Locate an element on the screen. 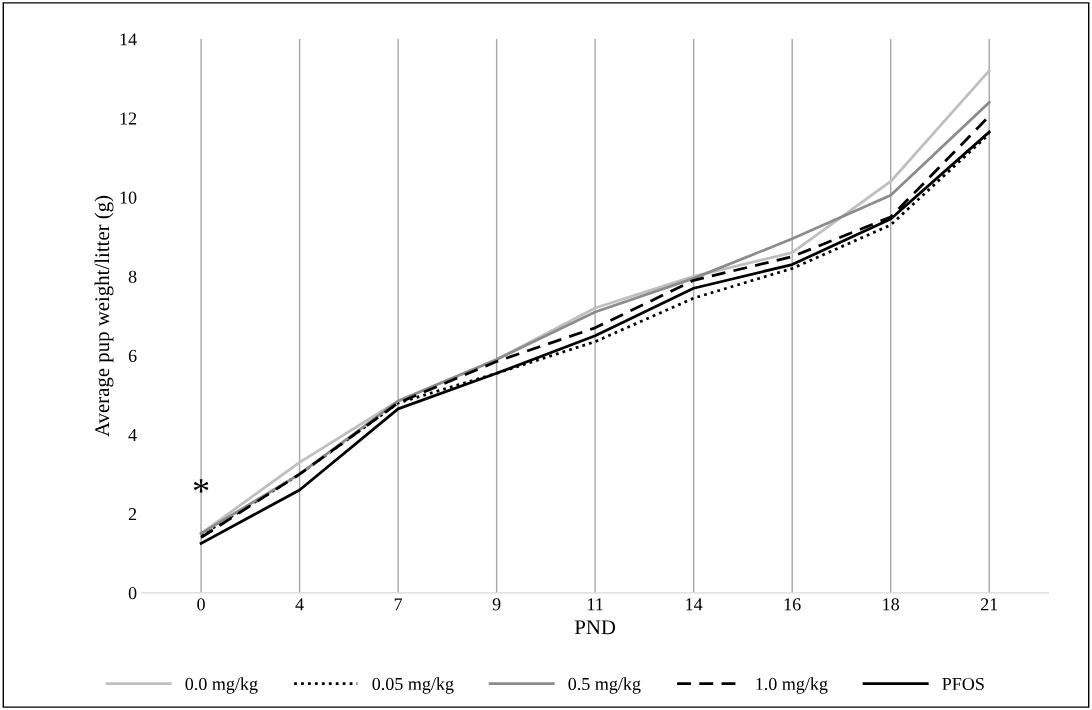  legend-label: 0.0 mg/kg is located at coordinates (221, 685).